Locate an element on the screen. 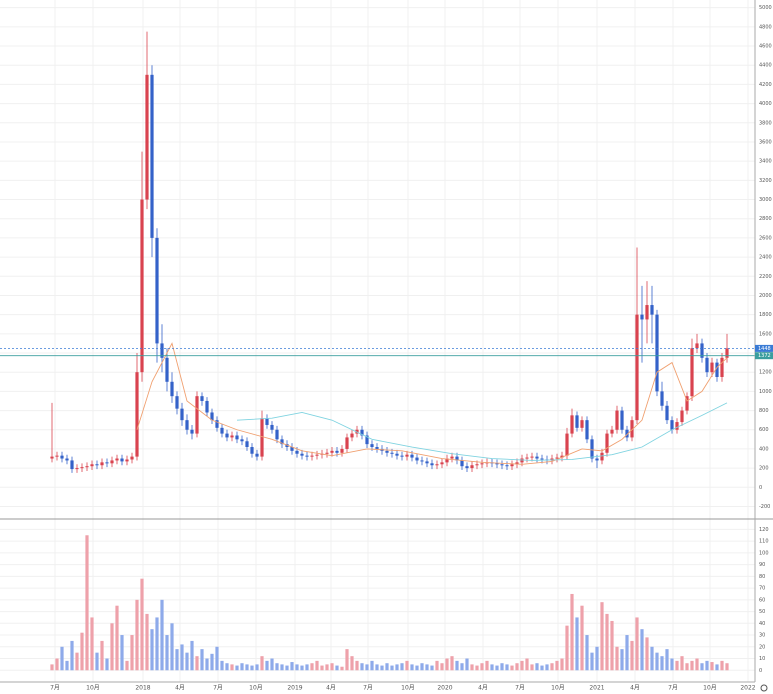 The width and height of the screenshot is (773, 694). settings-gear is located at coordinates (764, 688).